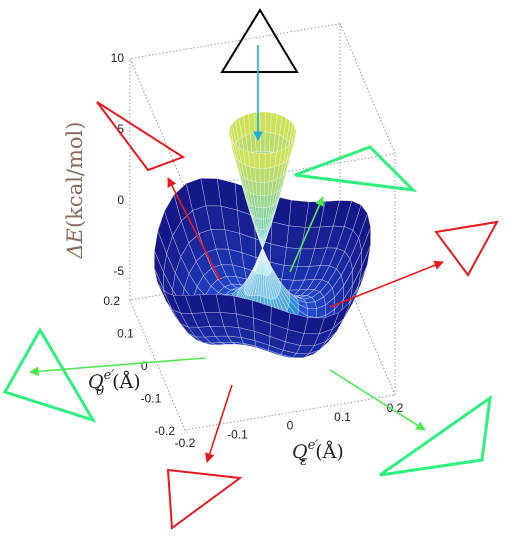 The image size is (525, 550). I want to click on y-tick-label: 0.2, so click(111, 301).